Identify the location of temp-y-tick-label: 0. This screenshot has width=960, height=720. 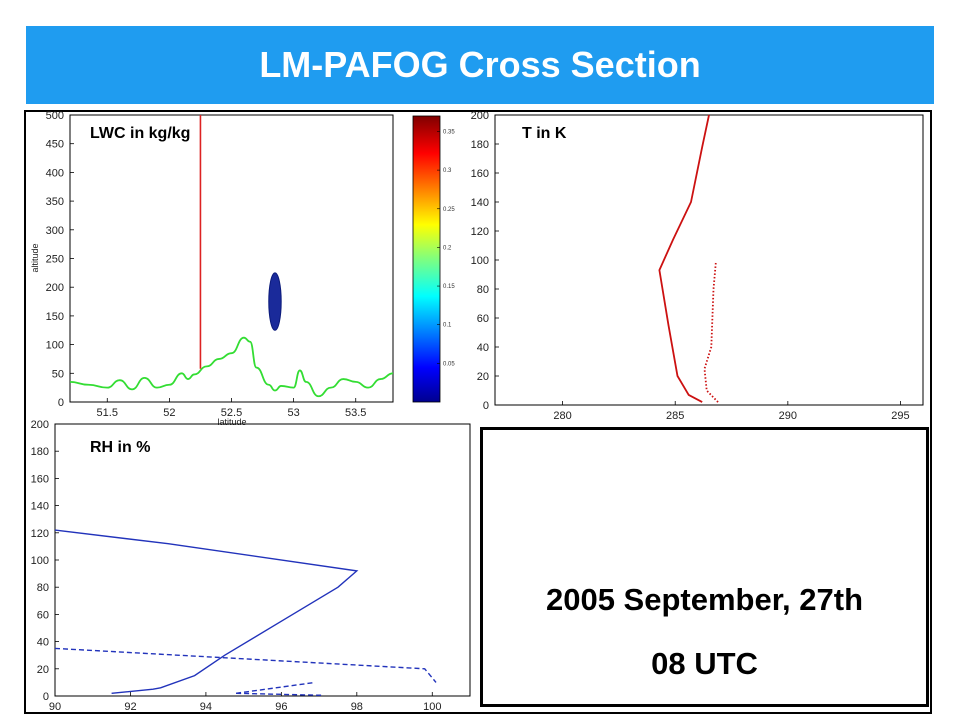
(486, 406).